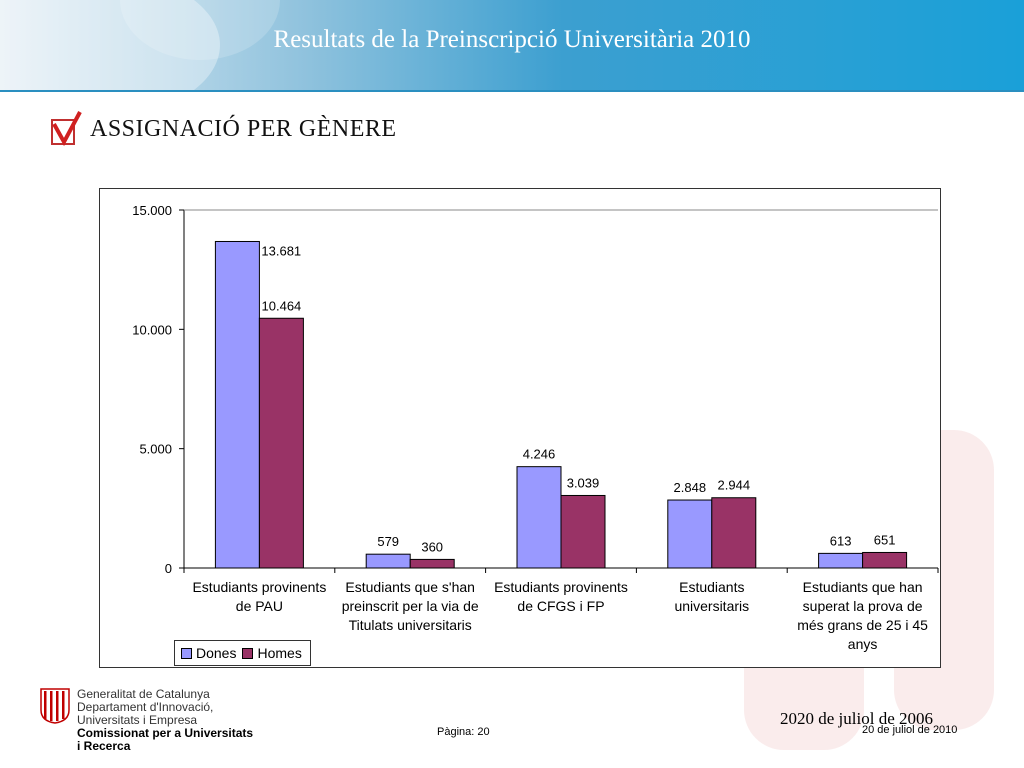 The image size is (1024, 768). I want to click on x-tick-label: Estudiants, so click(711, 587).